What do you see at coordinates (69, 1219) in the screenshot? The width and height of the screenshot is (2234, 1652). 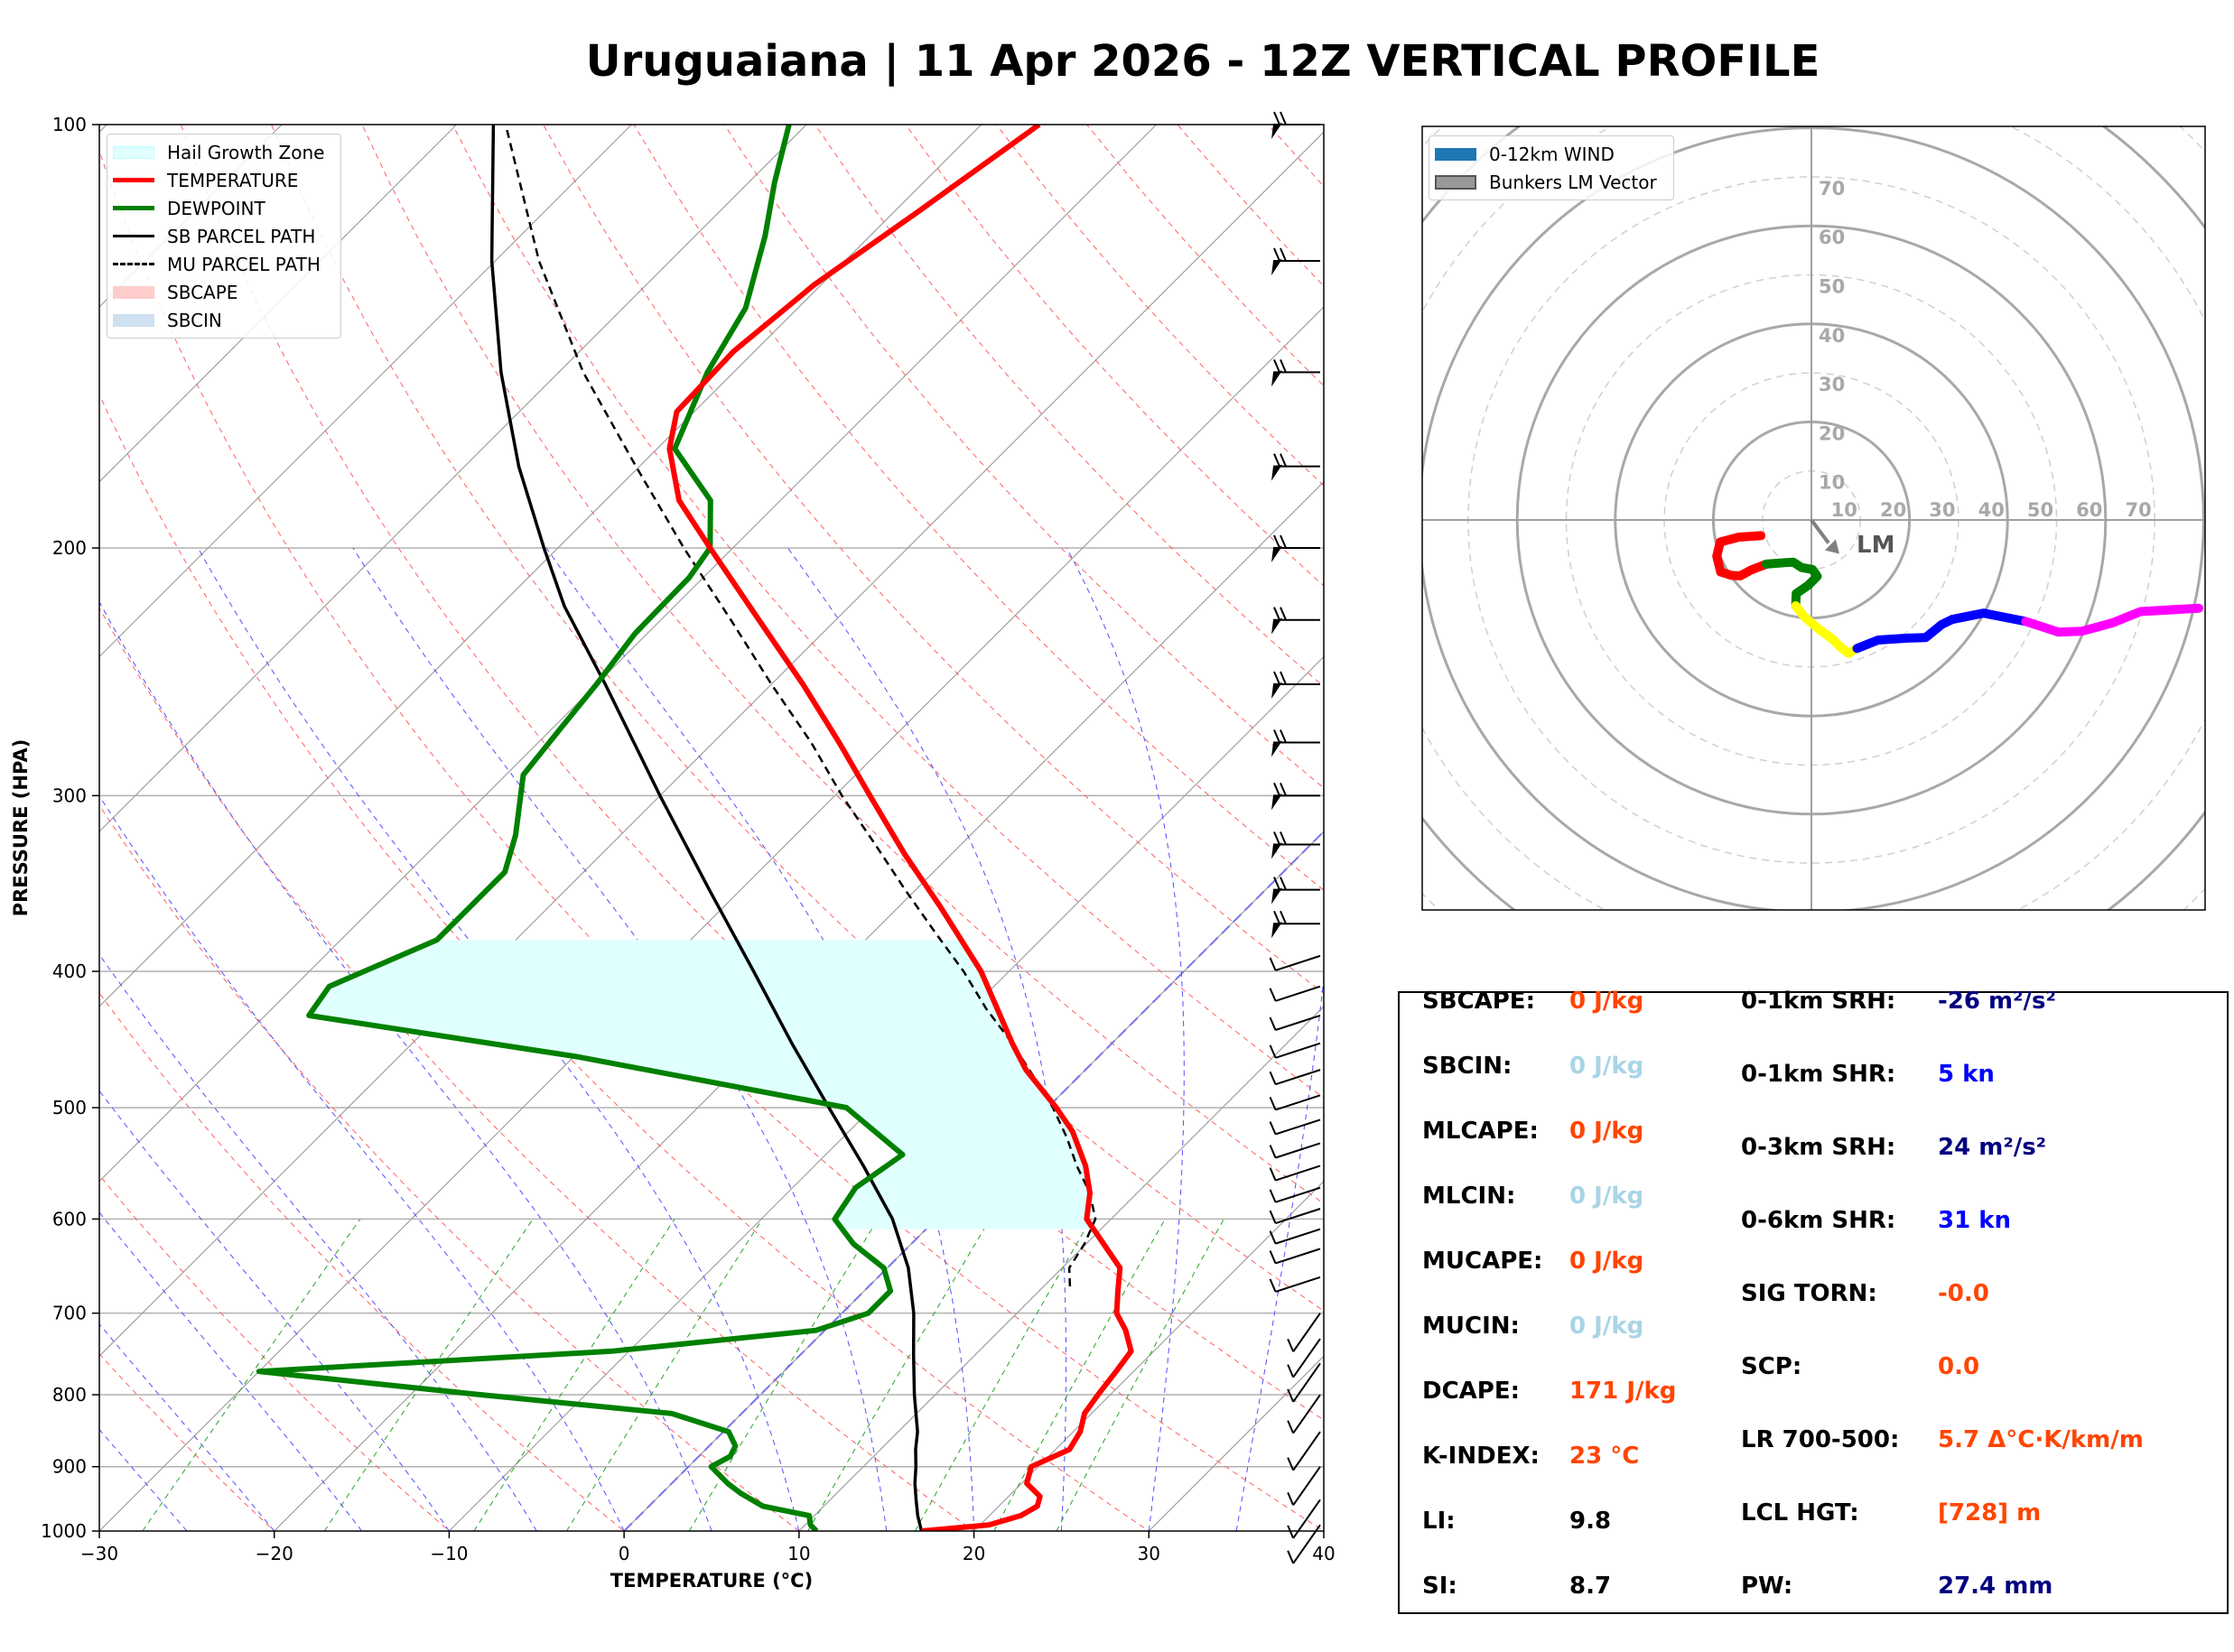 I see `y-tick-label: 600` at bounding box center [69, 1219].